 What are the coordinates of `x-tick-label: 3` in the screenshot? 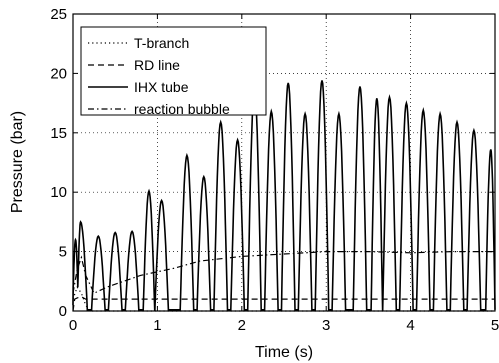 It's located at (326, 325).